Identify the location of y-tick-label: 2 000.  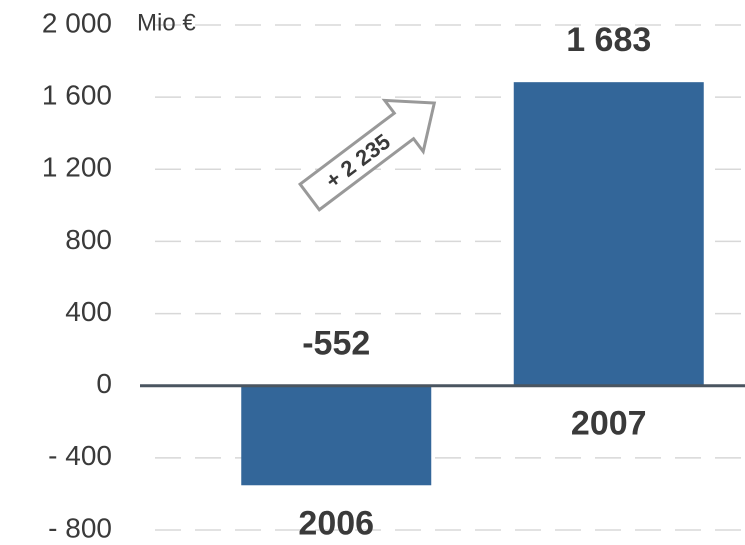
(77, 22).